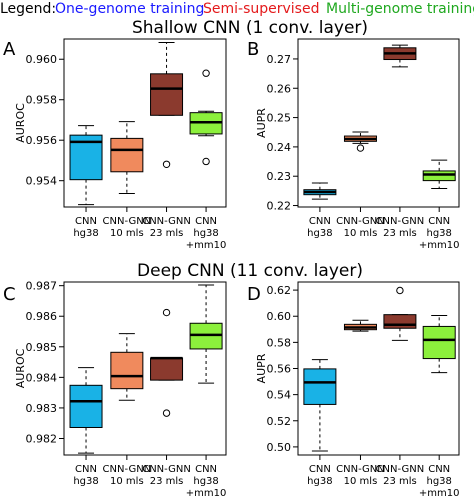 This screenshot has width=474, height=502. What do you see at coordinates (279, 176) in the screenshot?
I see `y-tick-label: 0.23` at bounding box center [279, 176].